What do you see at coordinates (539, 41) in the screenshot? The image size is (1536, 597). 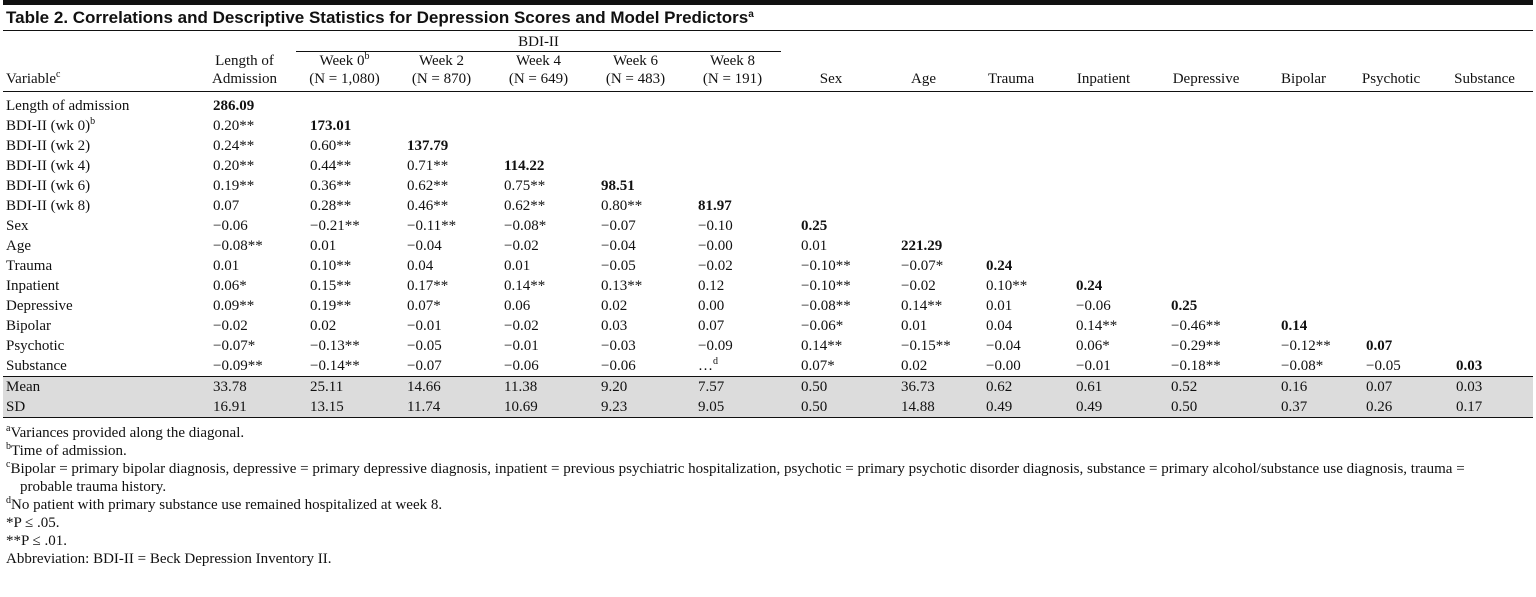 I see `group-header: BDI-II` at bounding box center [539, 41].